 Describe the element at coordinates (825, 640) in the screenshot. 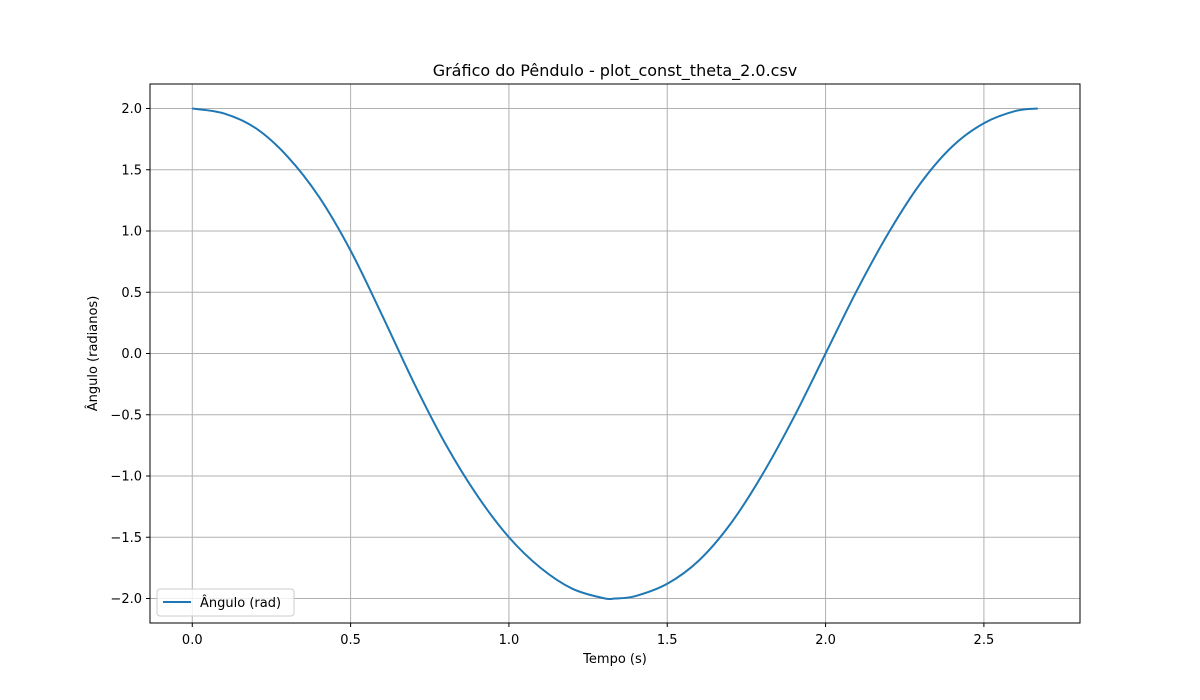

I see `x-tick-label: 2.0` at that location.